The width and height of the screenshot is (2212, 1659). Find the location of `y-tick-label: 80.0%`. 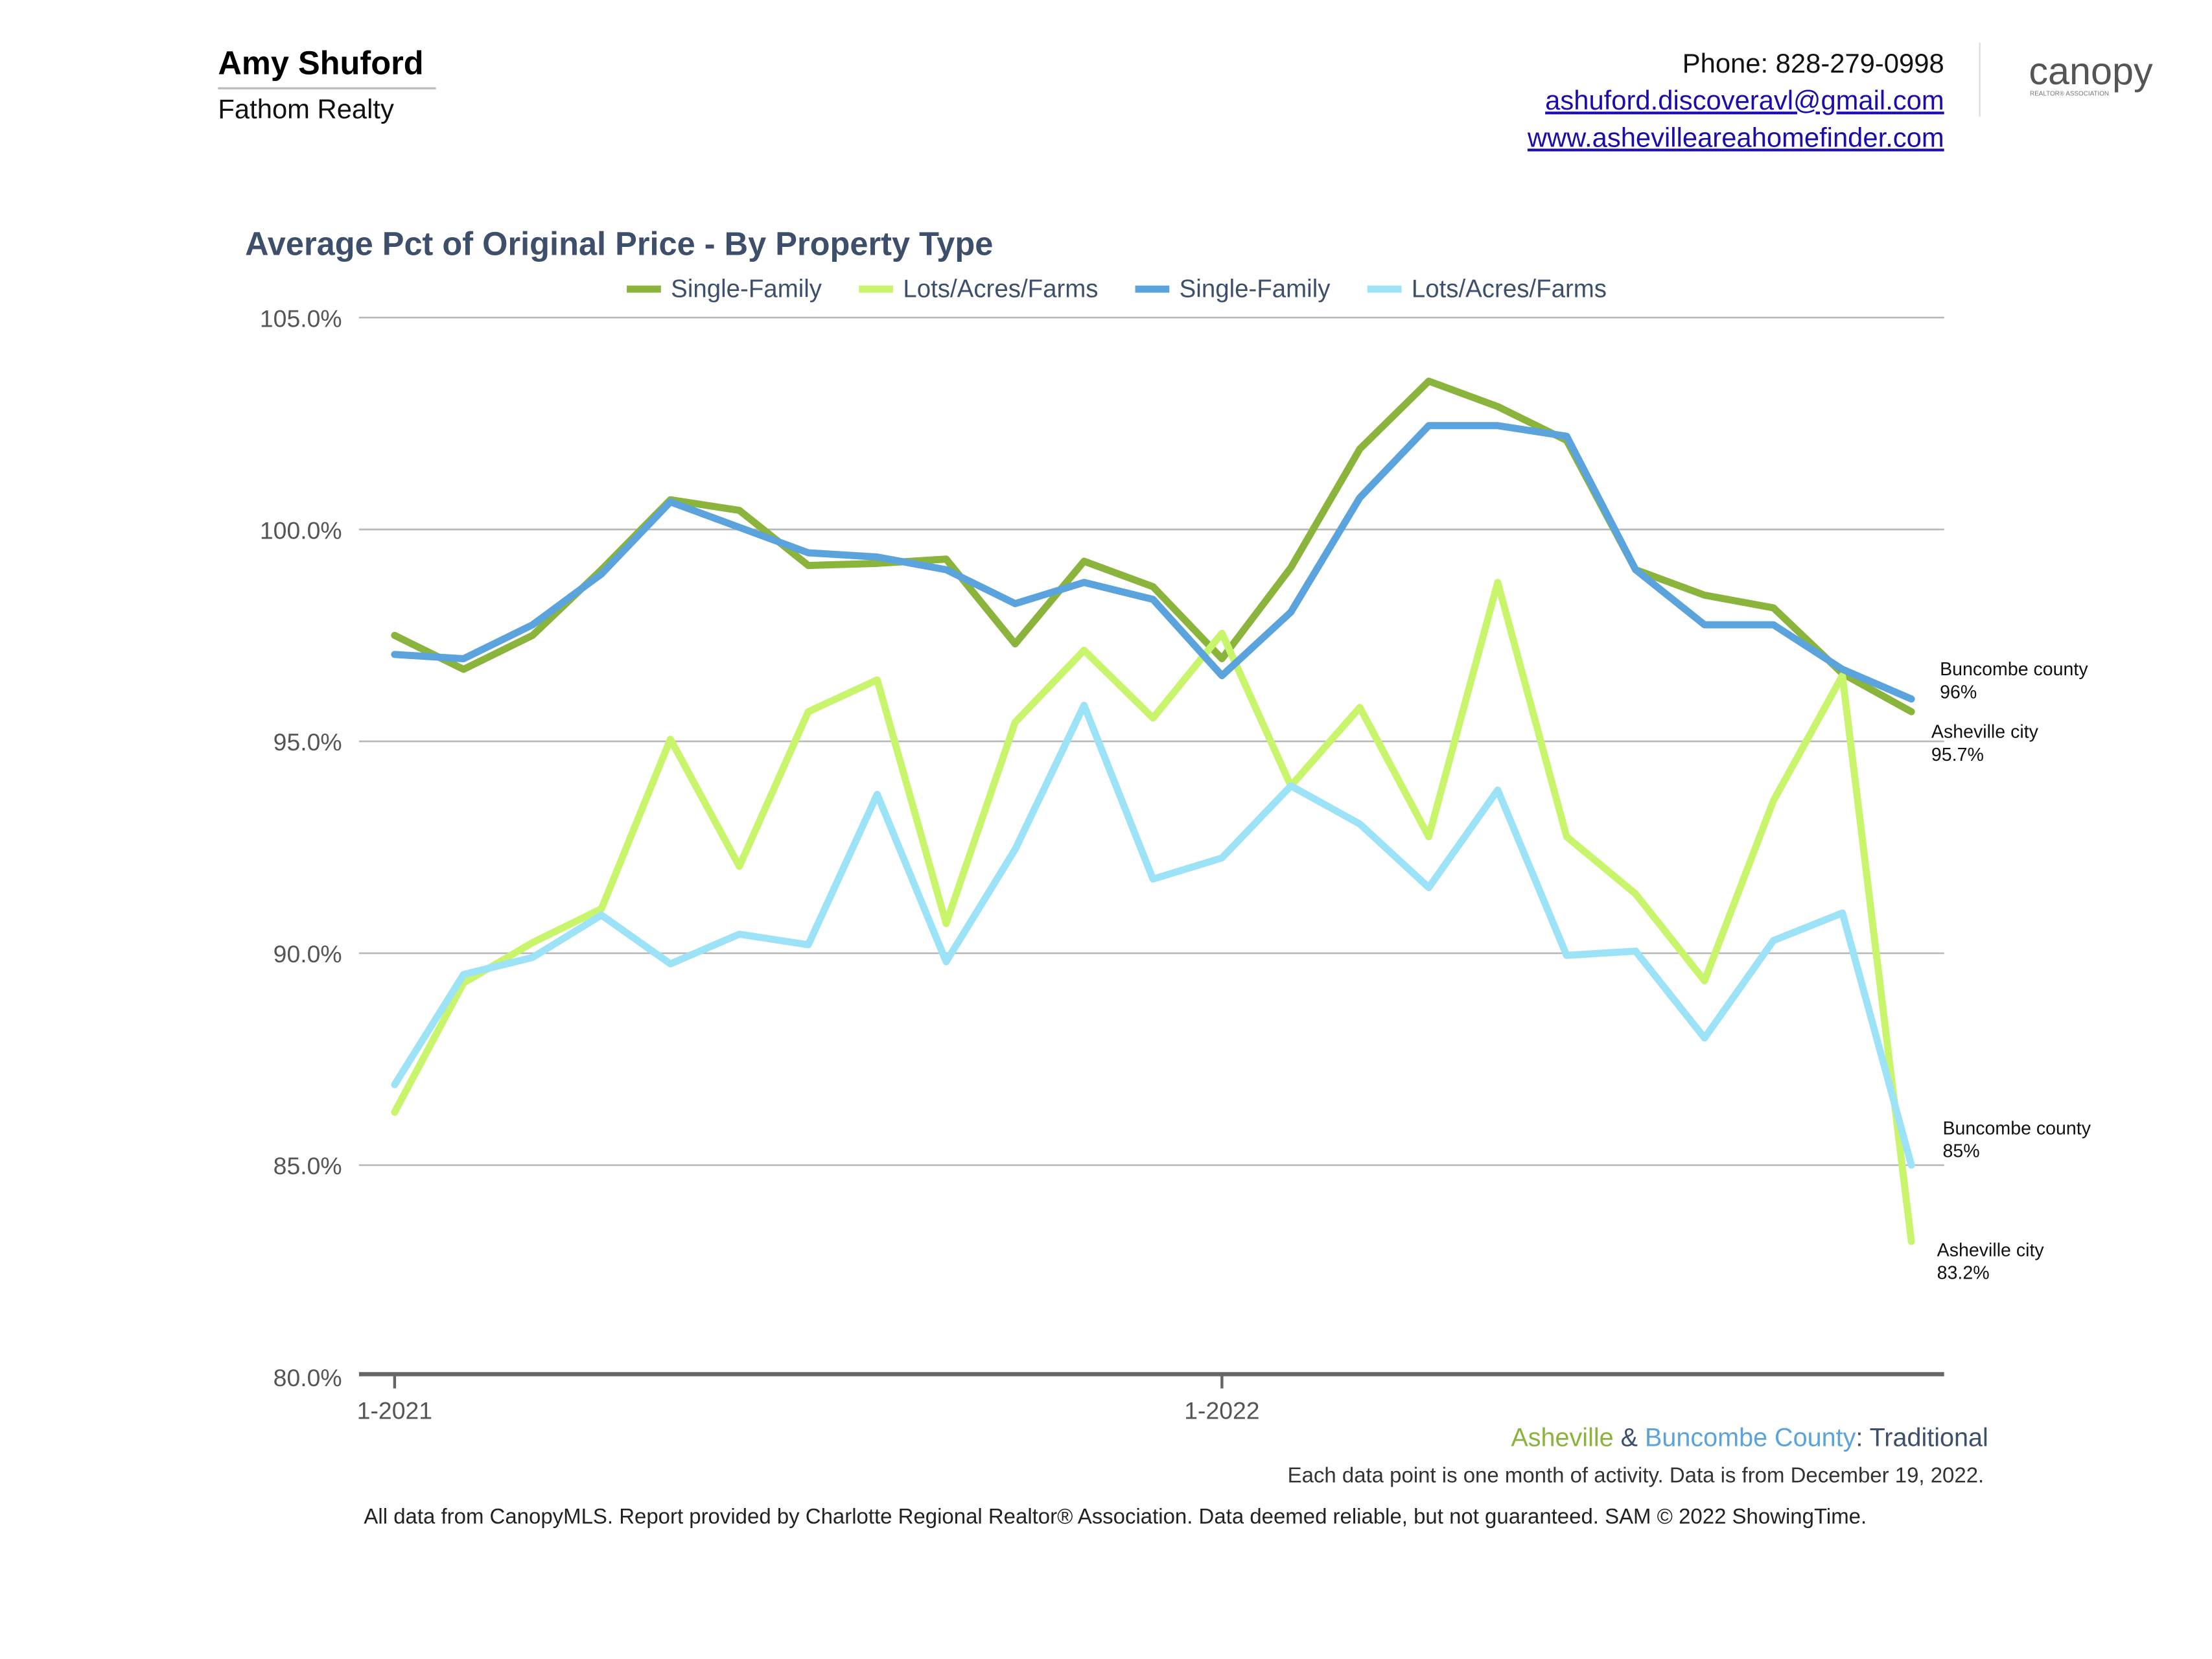

y-tick-label: 80.0% is located at coordinates (308, 1377).